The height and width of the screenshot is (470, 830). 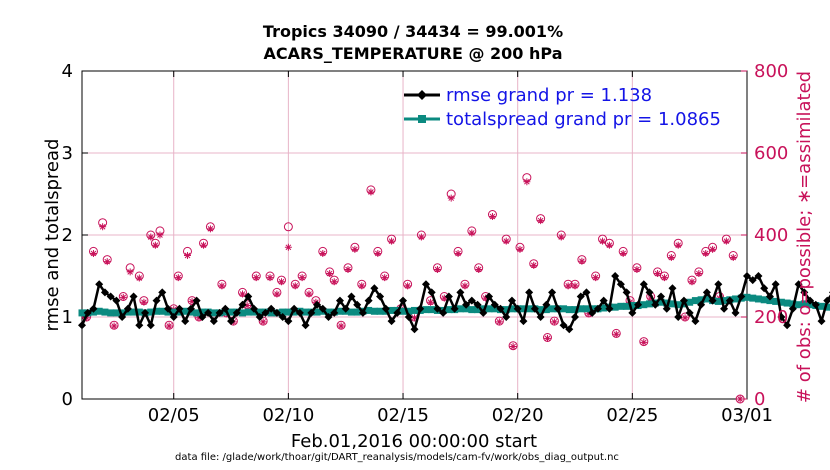 What do you see at coordinates (771, 153) in the screenshot?
I see `y-right-tick-label: 600` at bounding box center [771, 153].